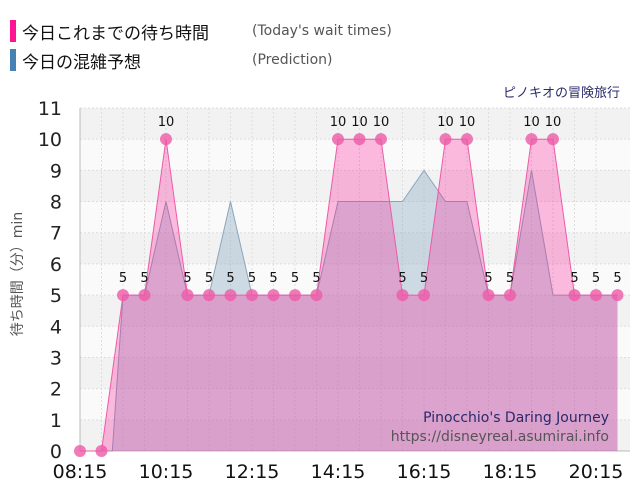  Describe the element at coordinates (561, 93) in the screenshot. I see `attraction-name-ja: ピノキオの冒険旅行` at that location.